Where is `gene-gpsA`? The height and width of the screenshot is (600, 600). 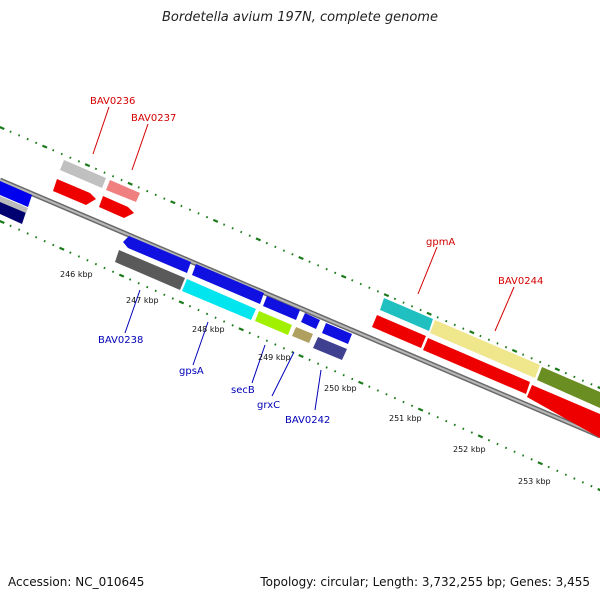
gene-gpsA is located at coordinates (219, 299).